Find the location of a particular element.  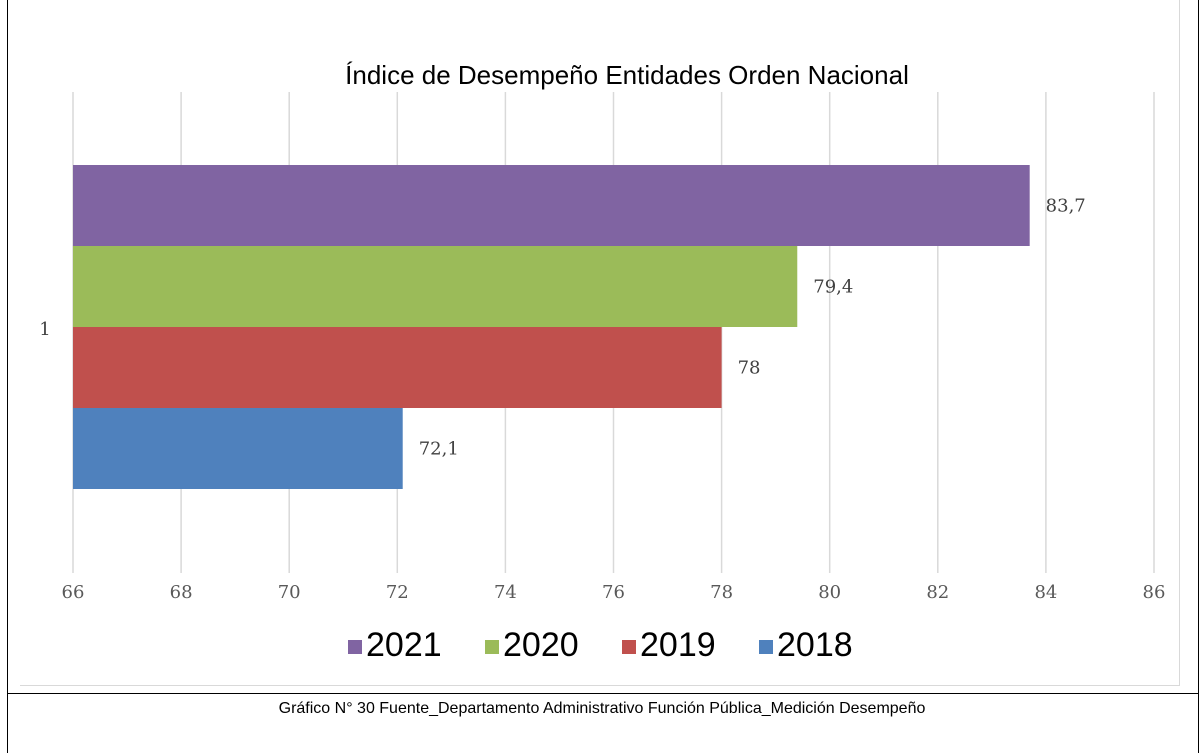

legend-swatch-2018 is located at coordinates (766, 647).